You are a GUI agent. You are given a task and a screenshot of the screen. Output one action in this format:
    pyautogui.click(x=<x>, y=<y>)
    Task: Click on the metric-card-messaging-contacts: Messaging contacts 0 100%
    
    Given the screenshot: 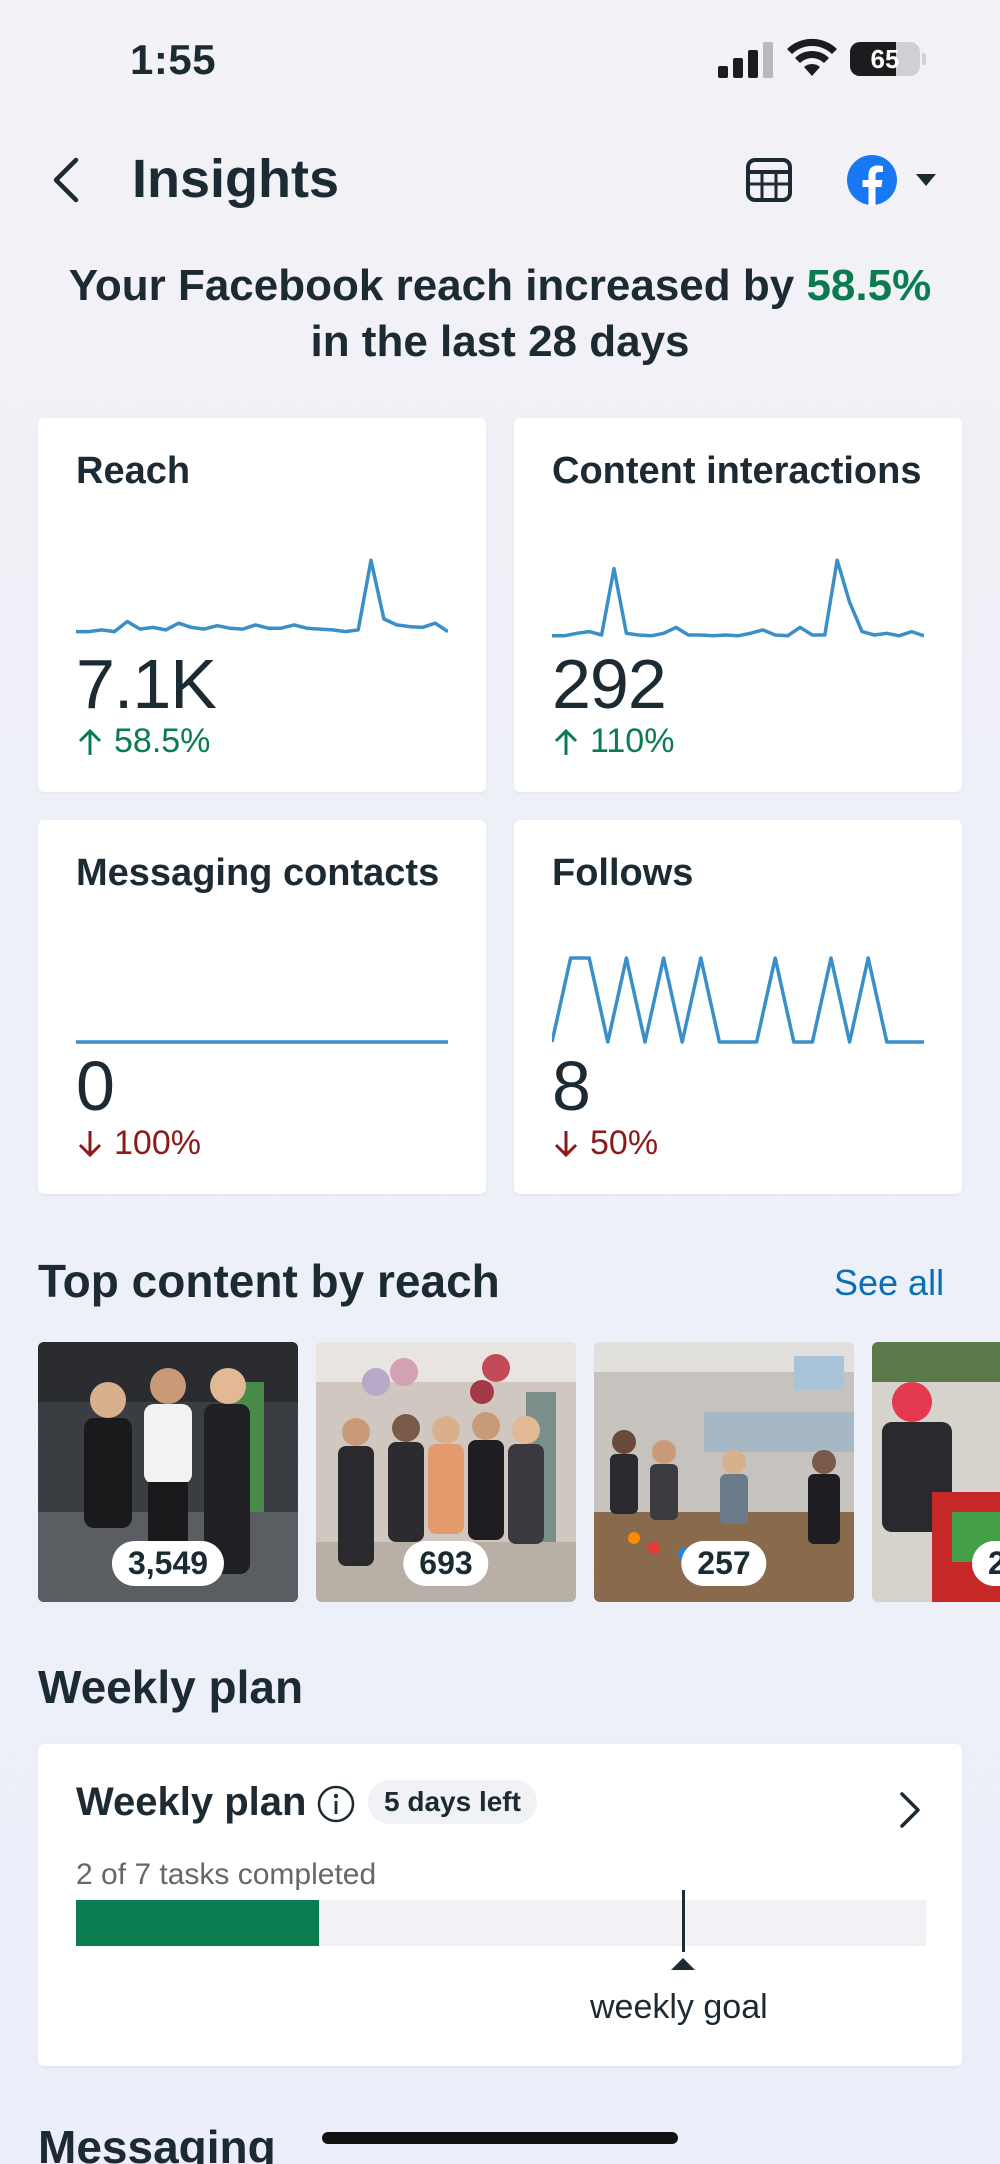 What is the action you would take?
    pyautogui.click(x=262, y=1007)
    